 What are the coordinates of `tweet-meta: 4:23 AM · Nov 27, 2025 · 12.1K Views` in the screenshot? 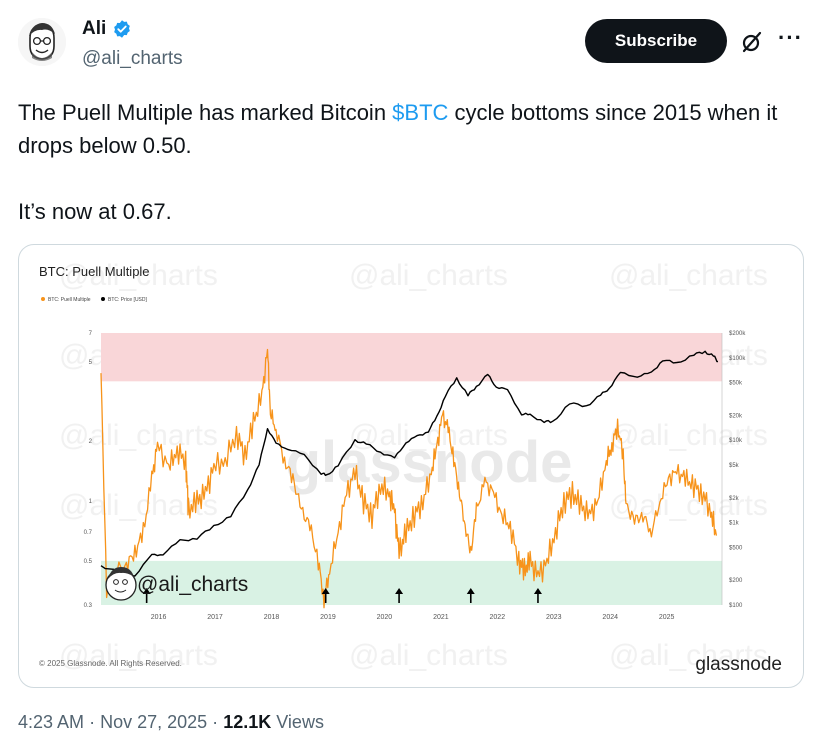 It's located at (171, 722).